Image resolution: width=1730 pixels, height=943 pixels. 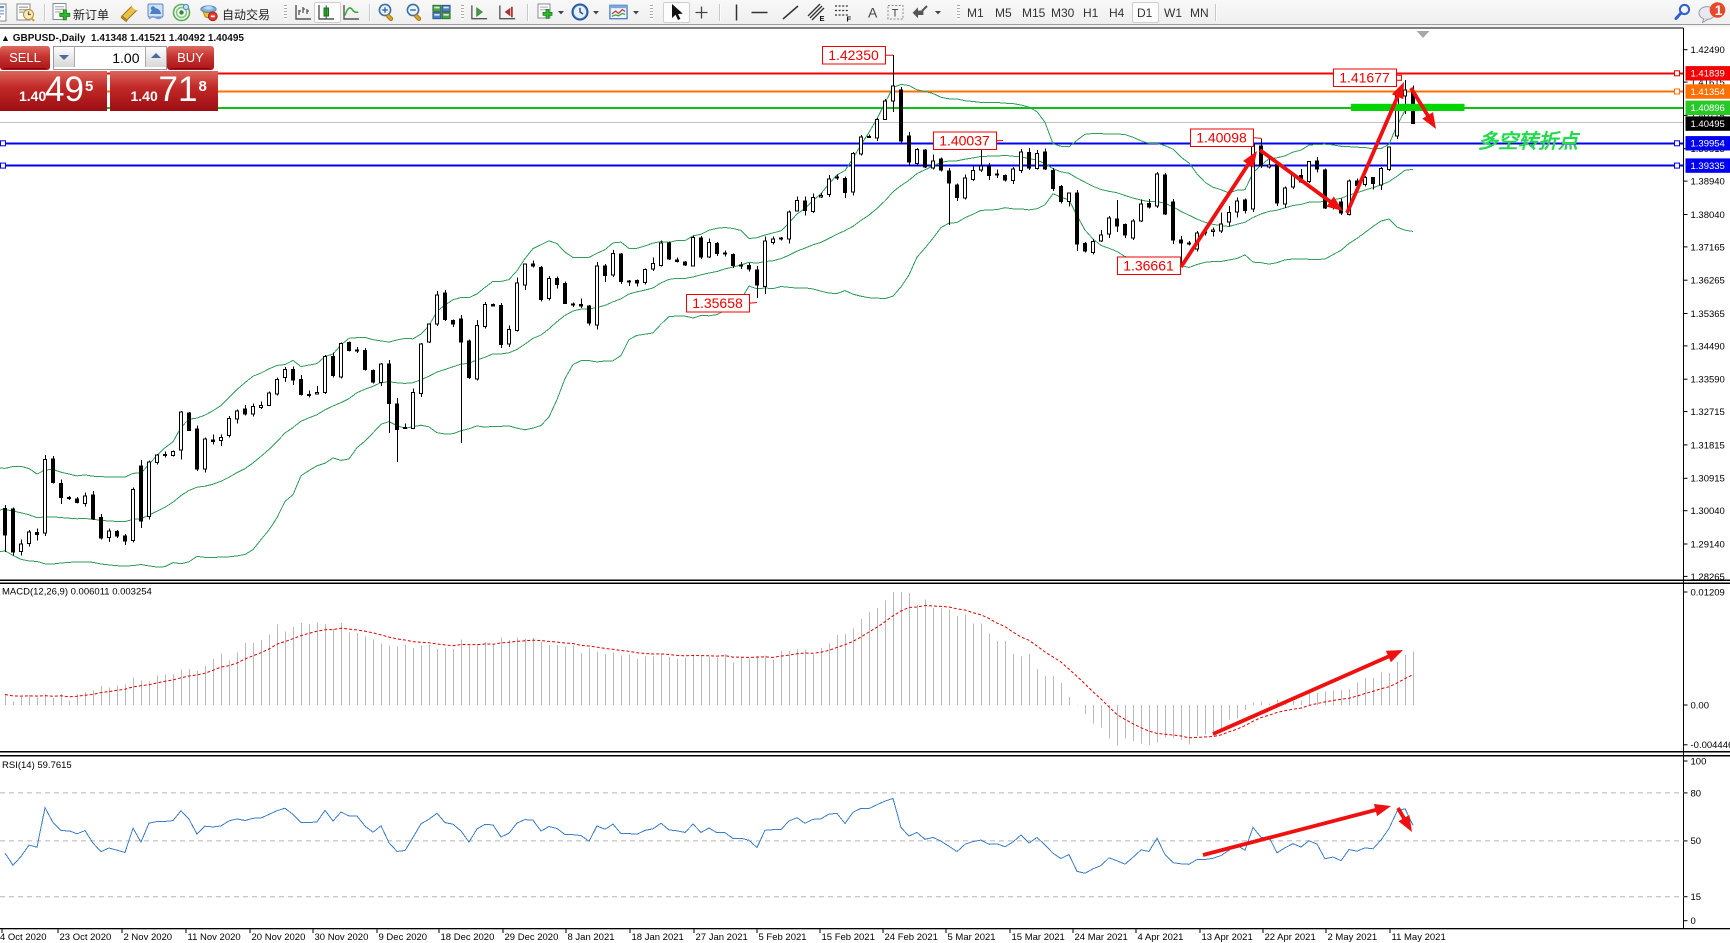 What do you see at coordinates (1708, 445) in the screenshot?
I see `svg-text: 1.31815` at bounding box center [1708, 445].